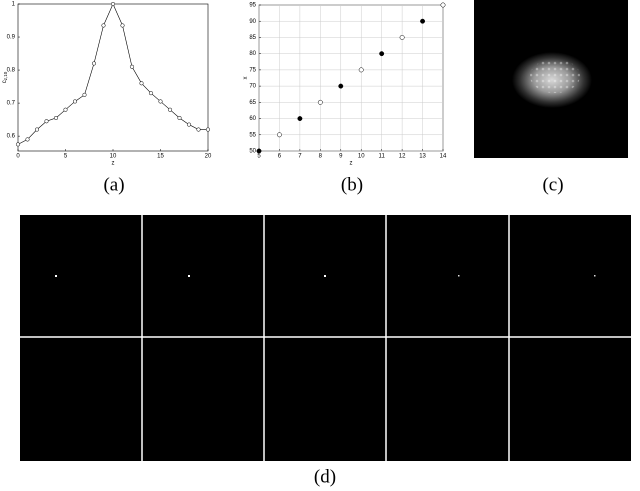  Describe the element at coordinates (252, 152) in the screenshot. I see `y-tick-label: 50` at that location.